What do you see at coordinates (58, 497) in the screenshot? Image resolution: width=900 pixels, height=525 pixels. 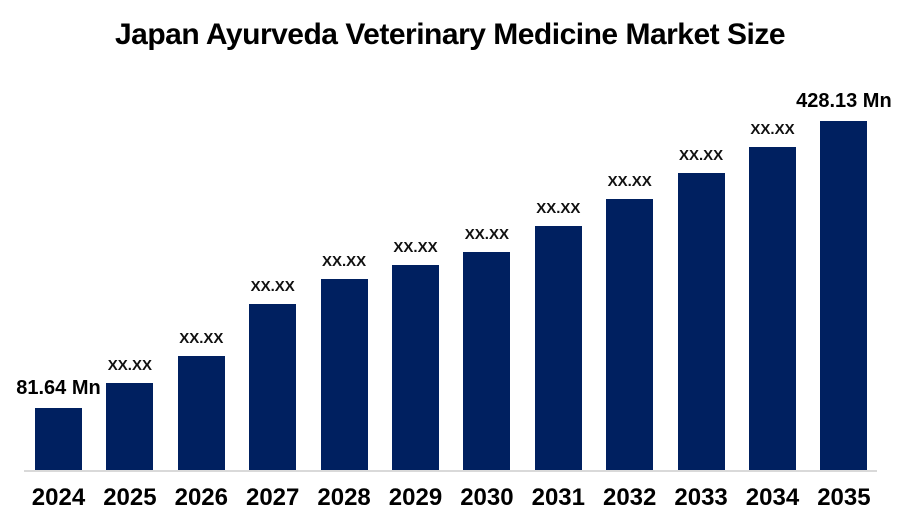 I see `x-tick-2024: 2024` at bounding box center [58, 497].